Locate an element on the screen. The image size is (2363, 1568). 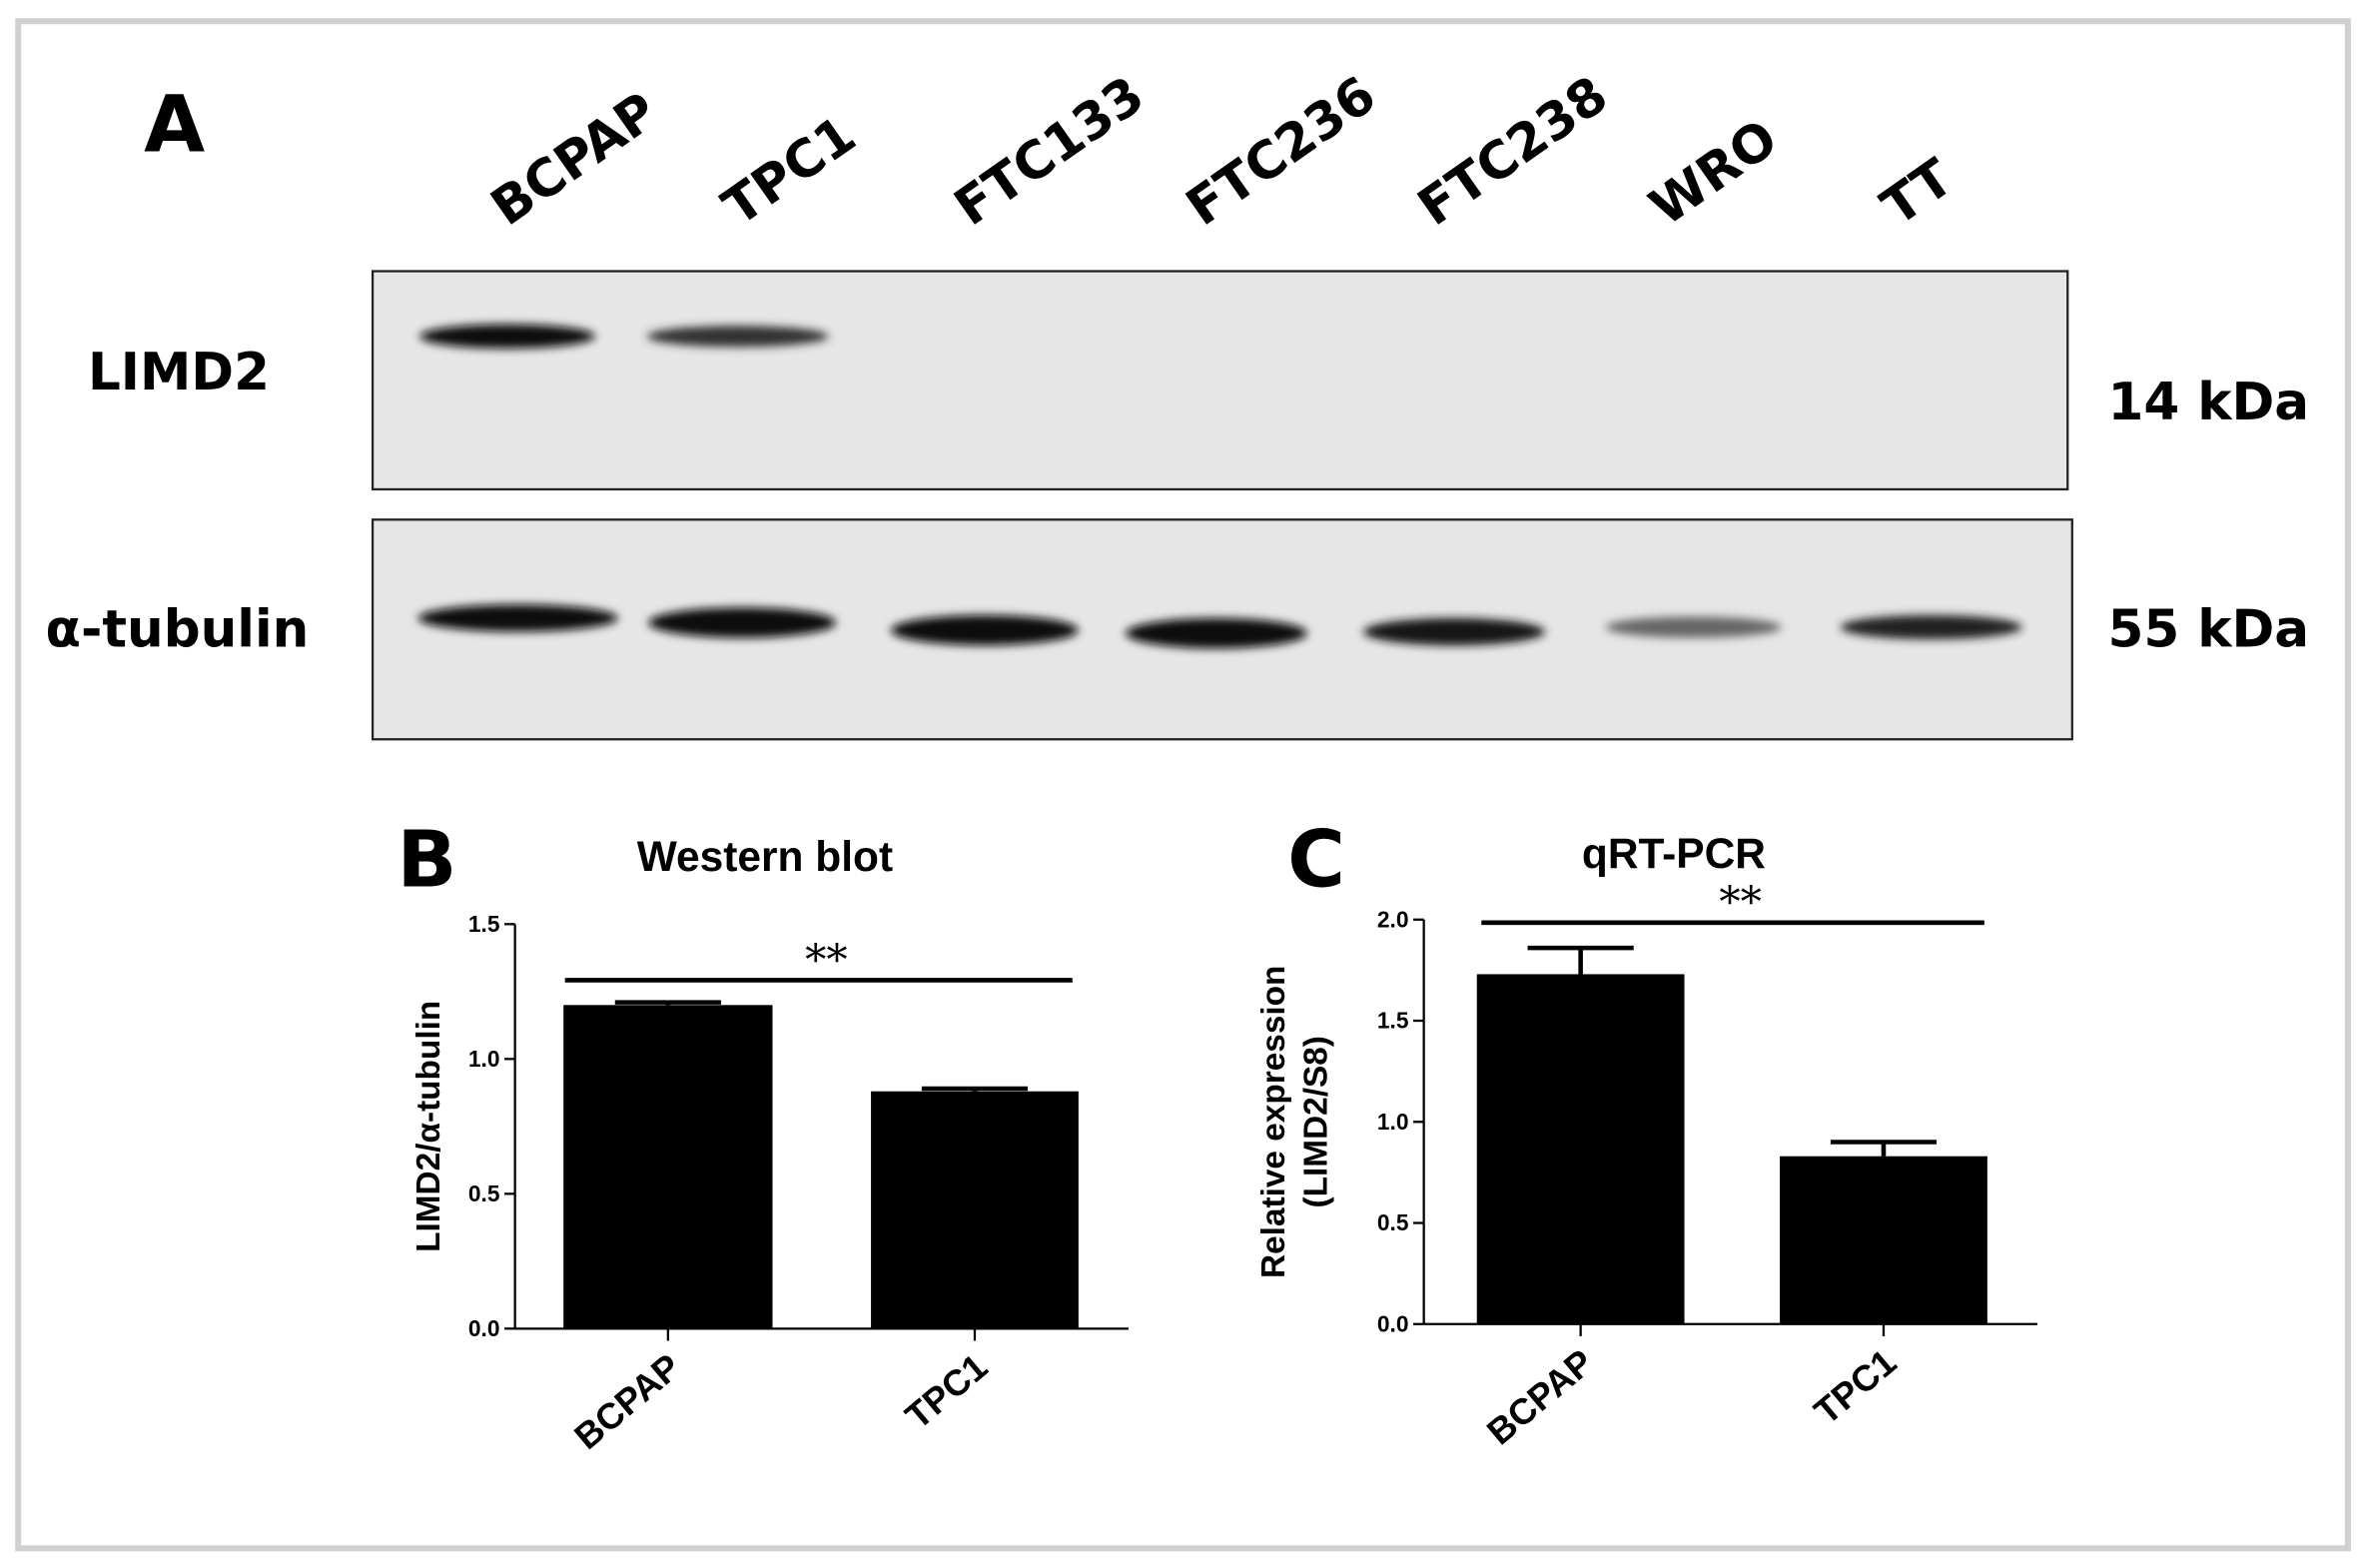
size-label: 14 kDa is located at coordinates (2209, 402).